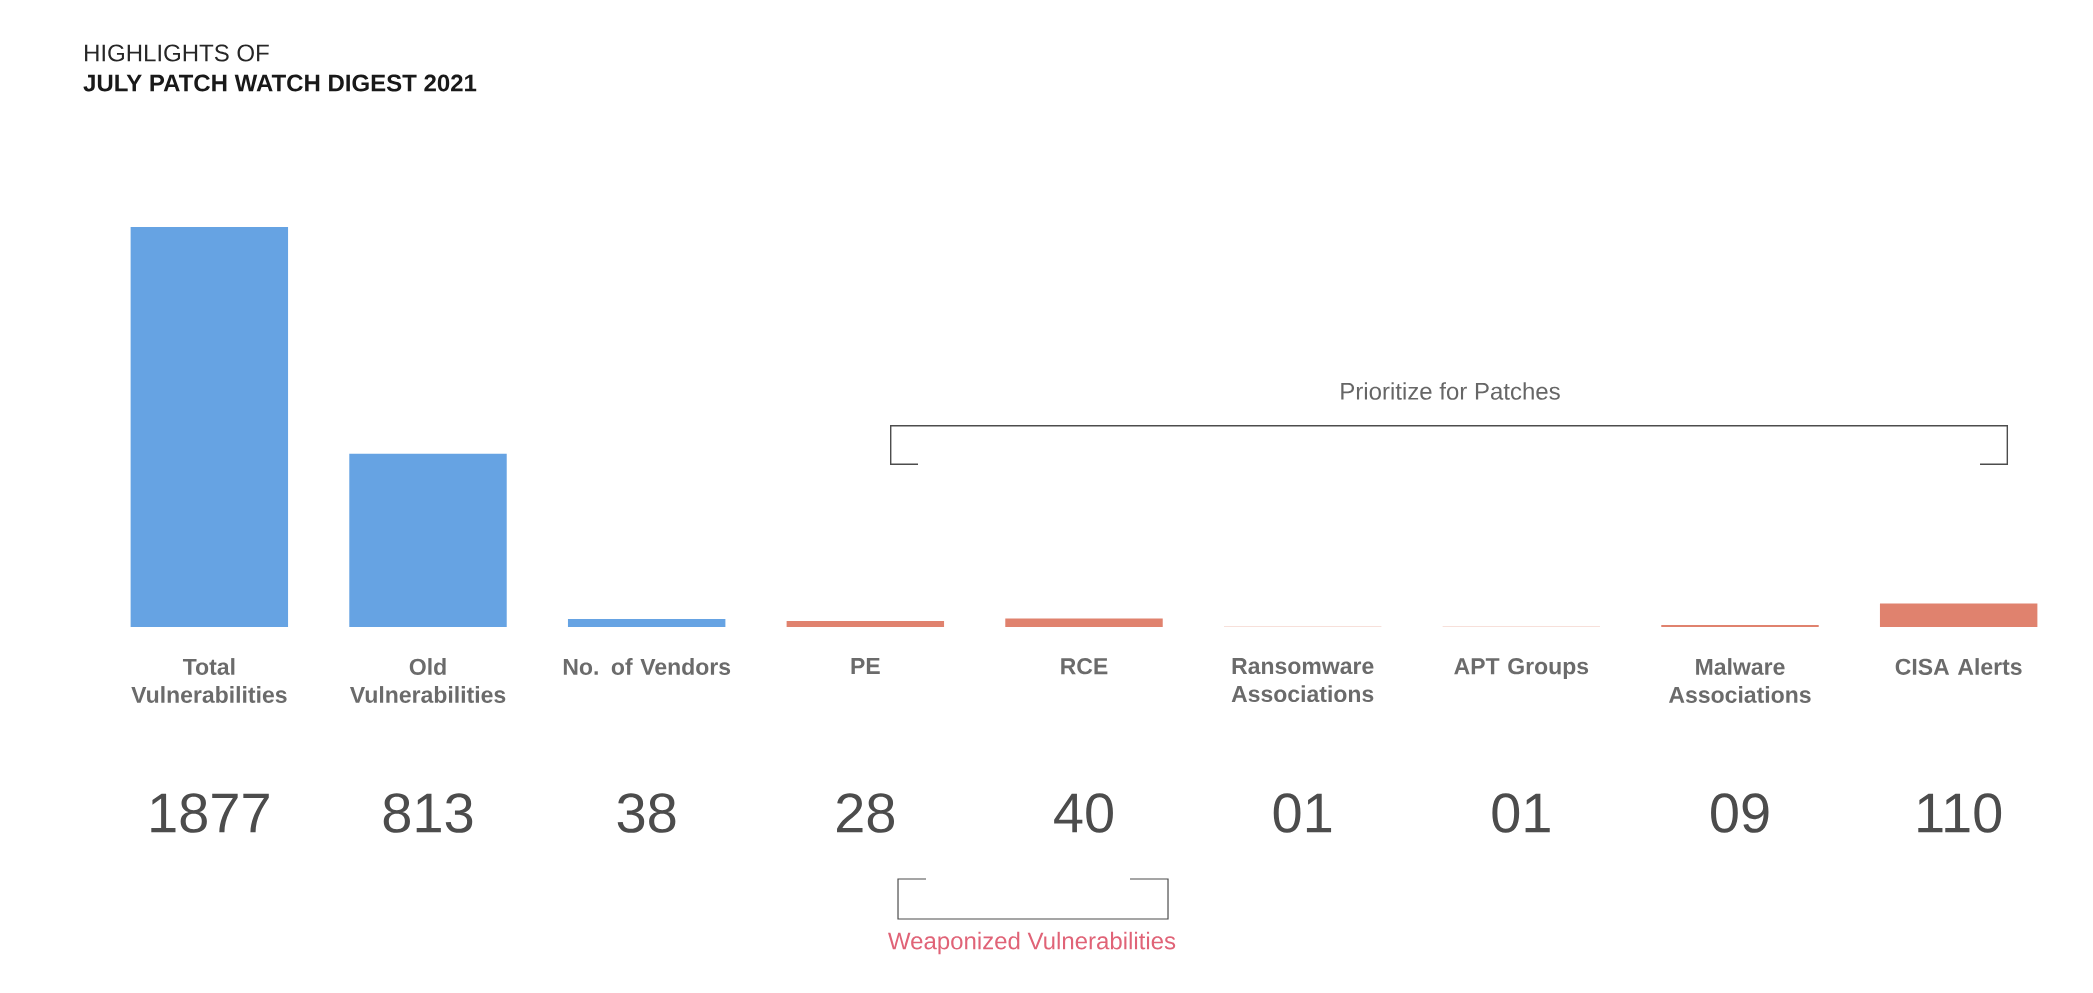 The image size is (2093, 993). I want to click on data-label: 110, so click(1960, 813).